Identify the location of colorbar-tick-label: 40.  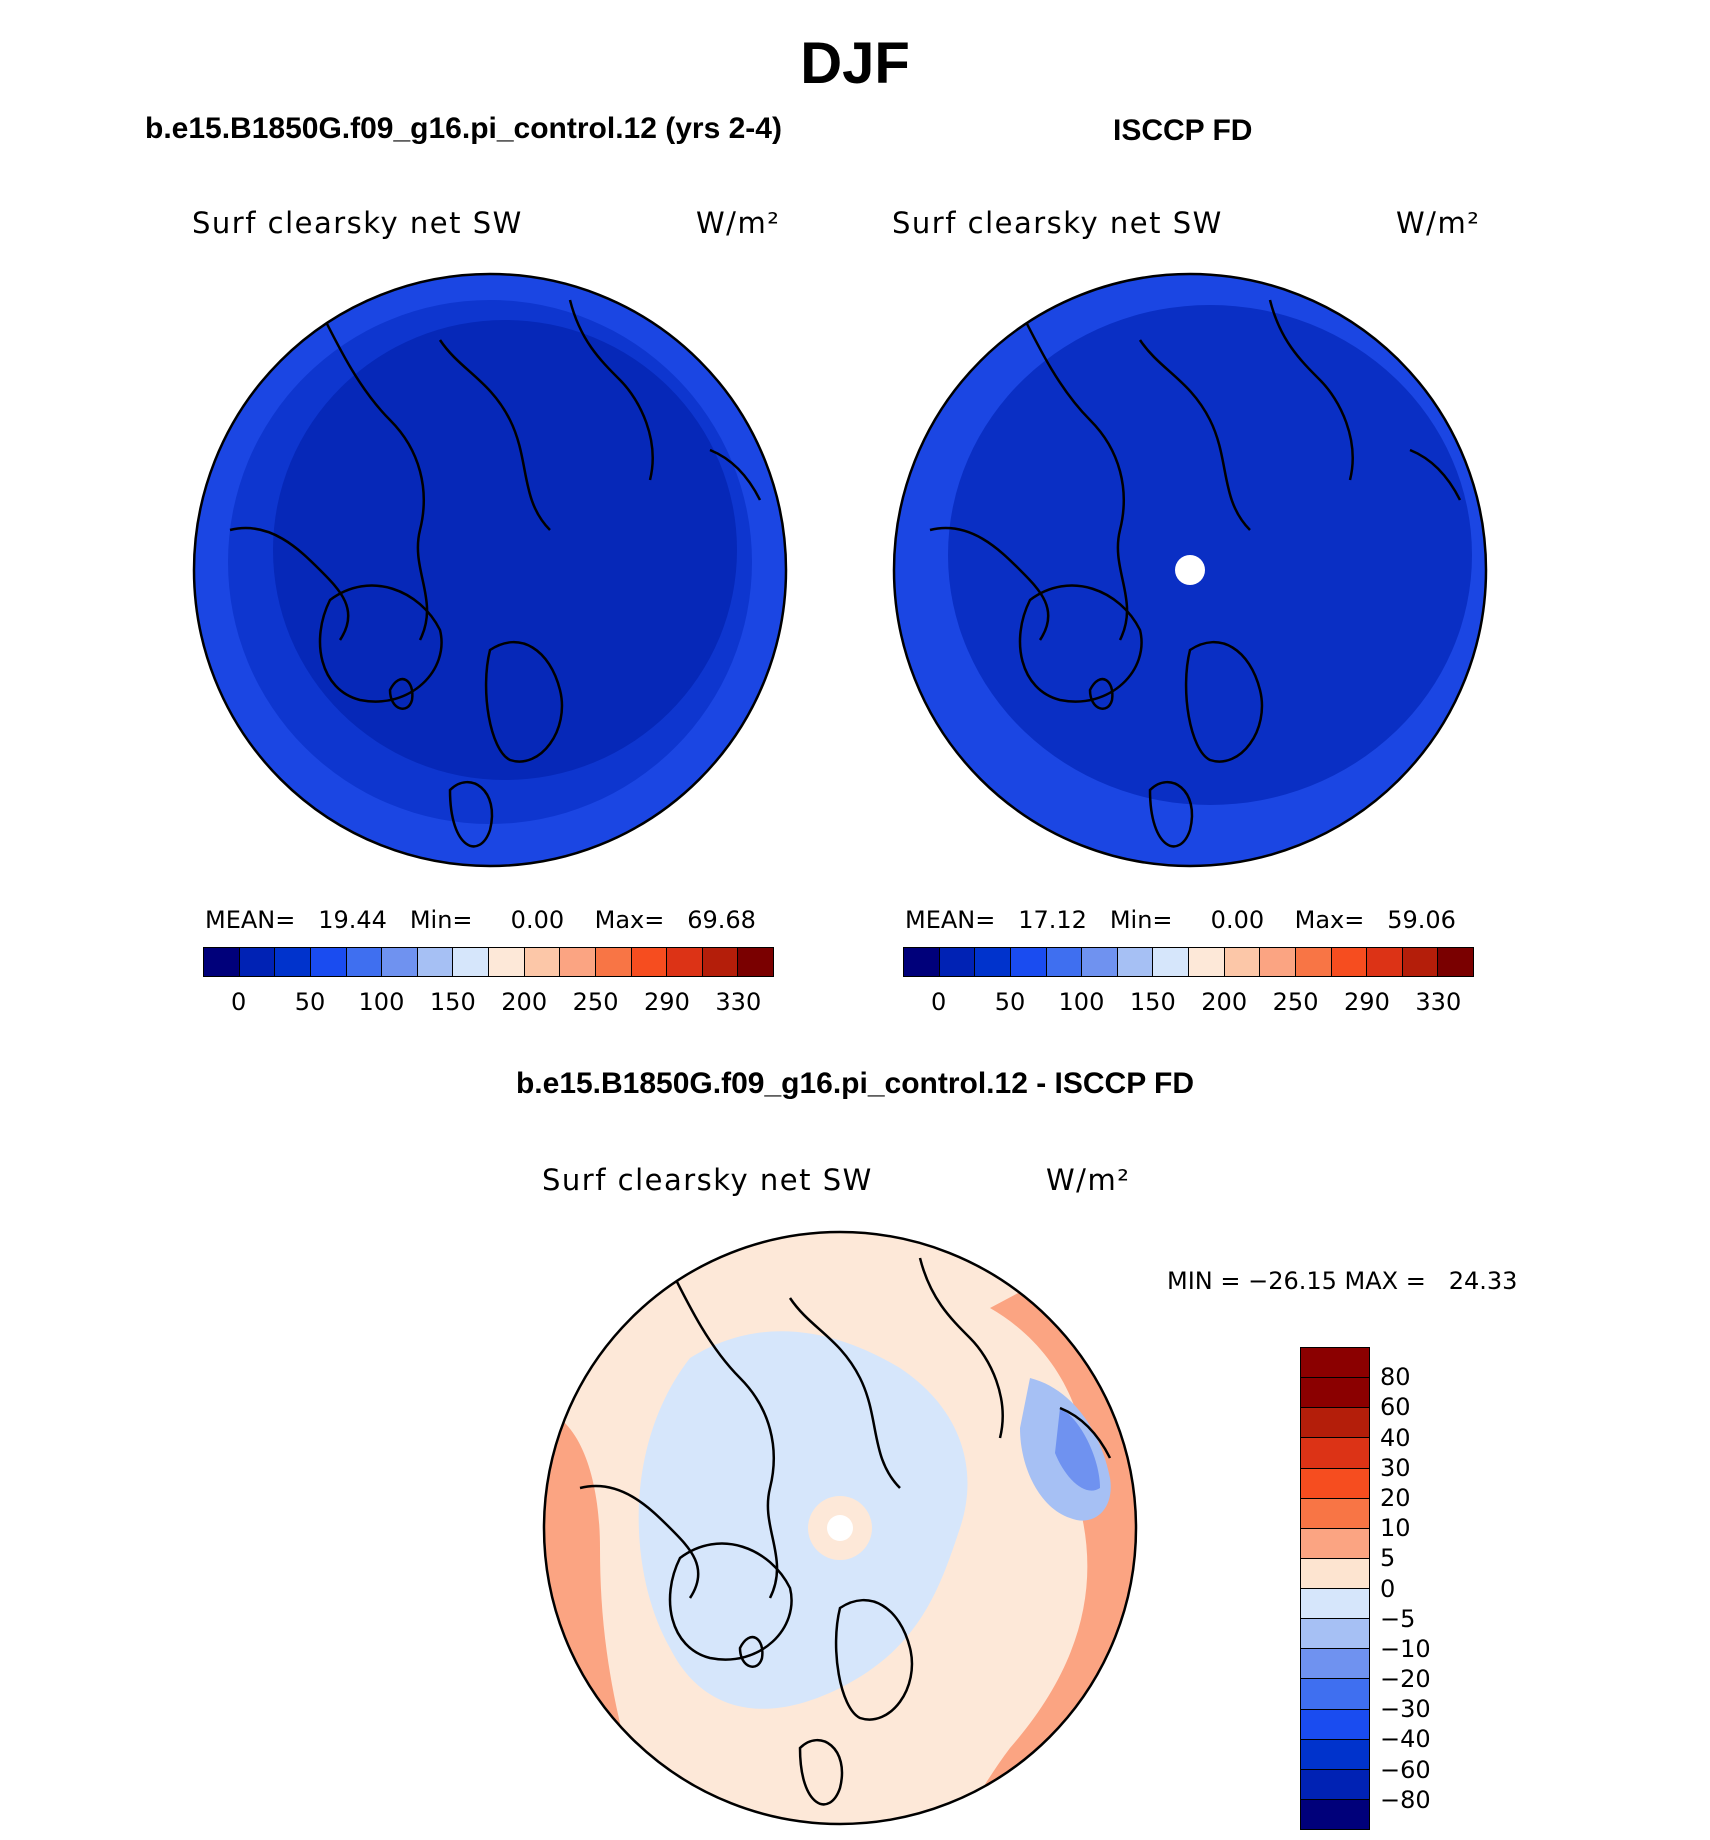
(1395, 1437).